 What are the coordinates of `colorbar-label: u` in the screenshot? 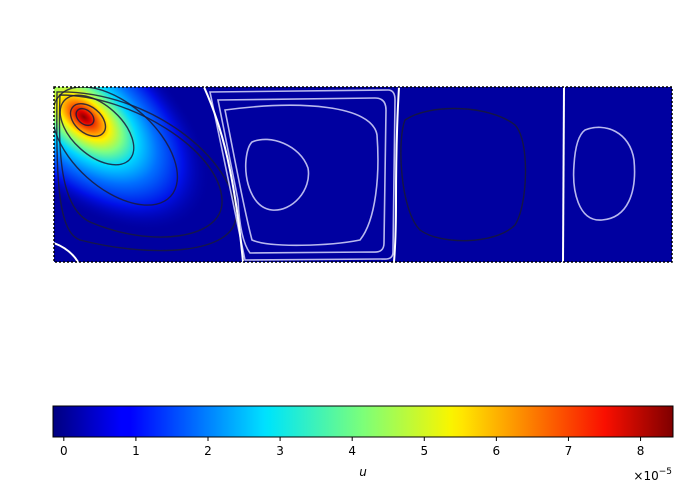 It's located at (363, 472).